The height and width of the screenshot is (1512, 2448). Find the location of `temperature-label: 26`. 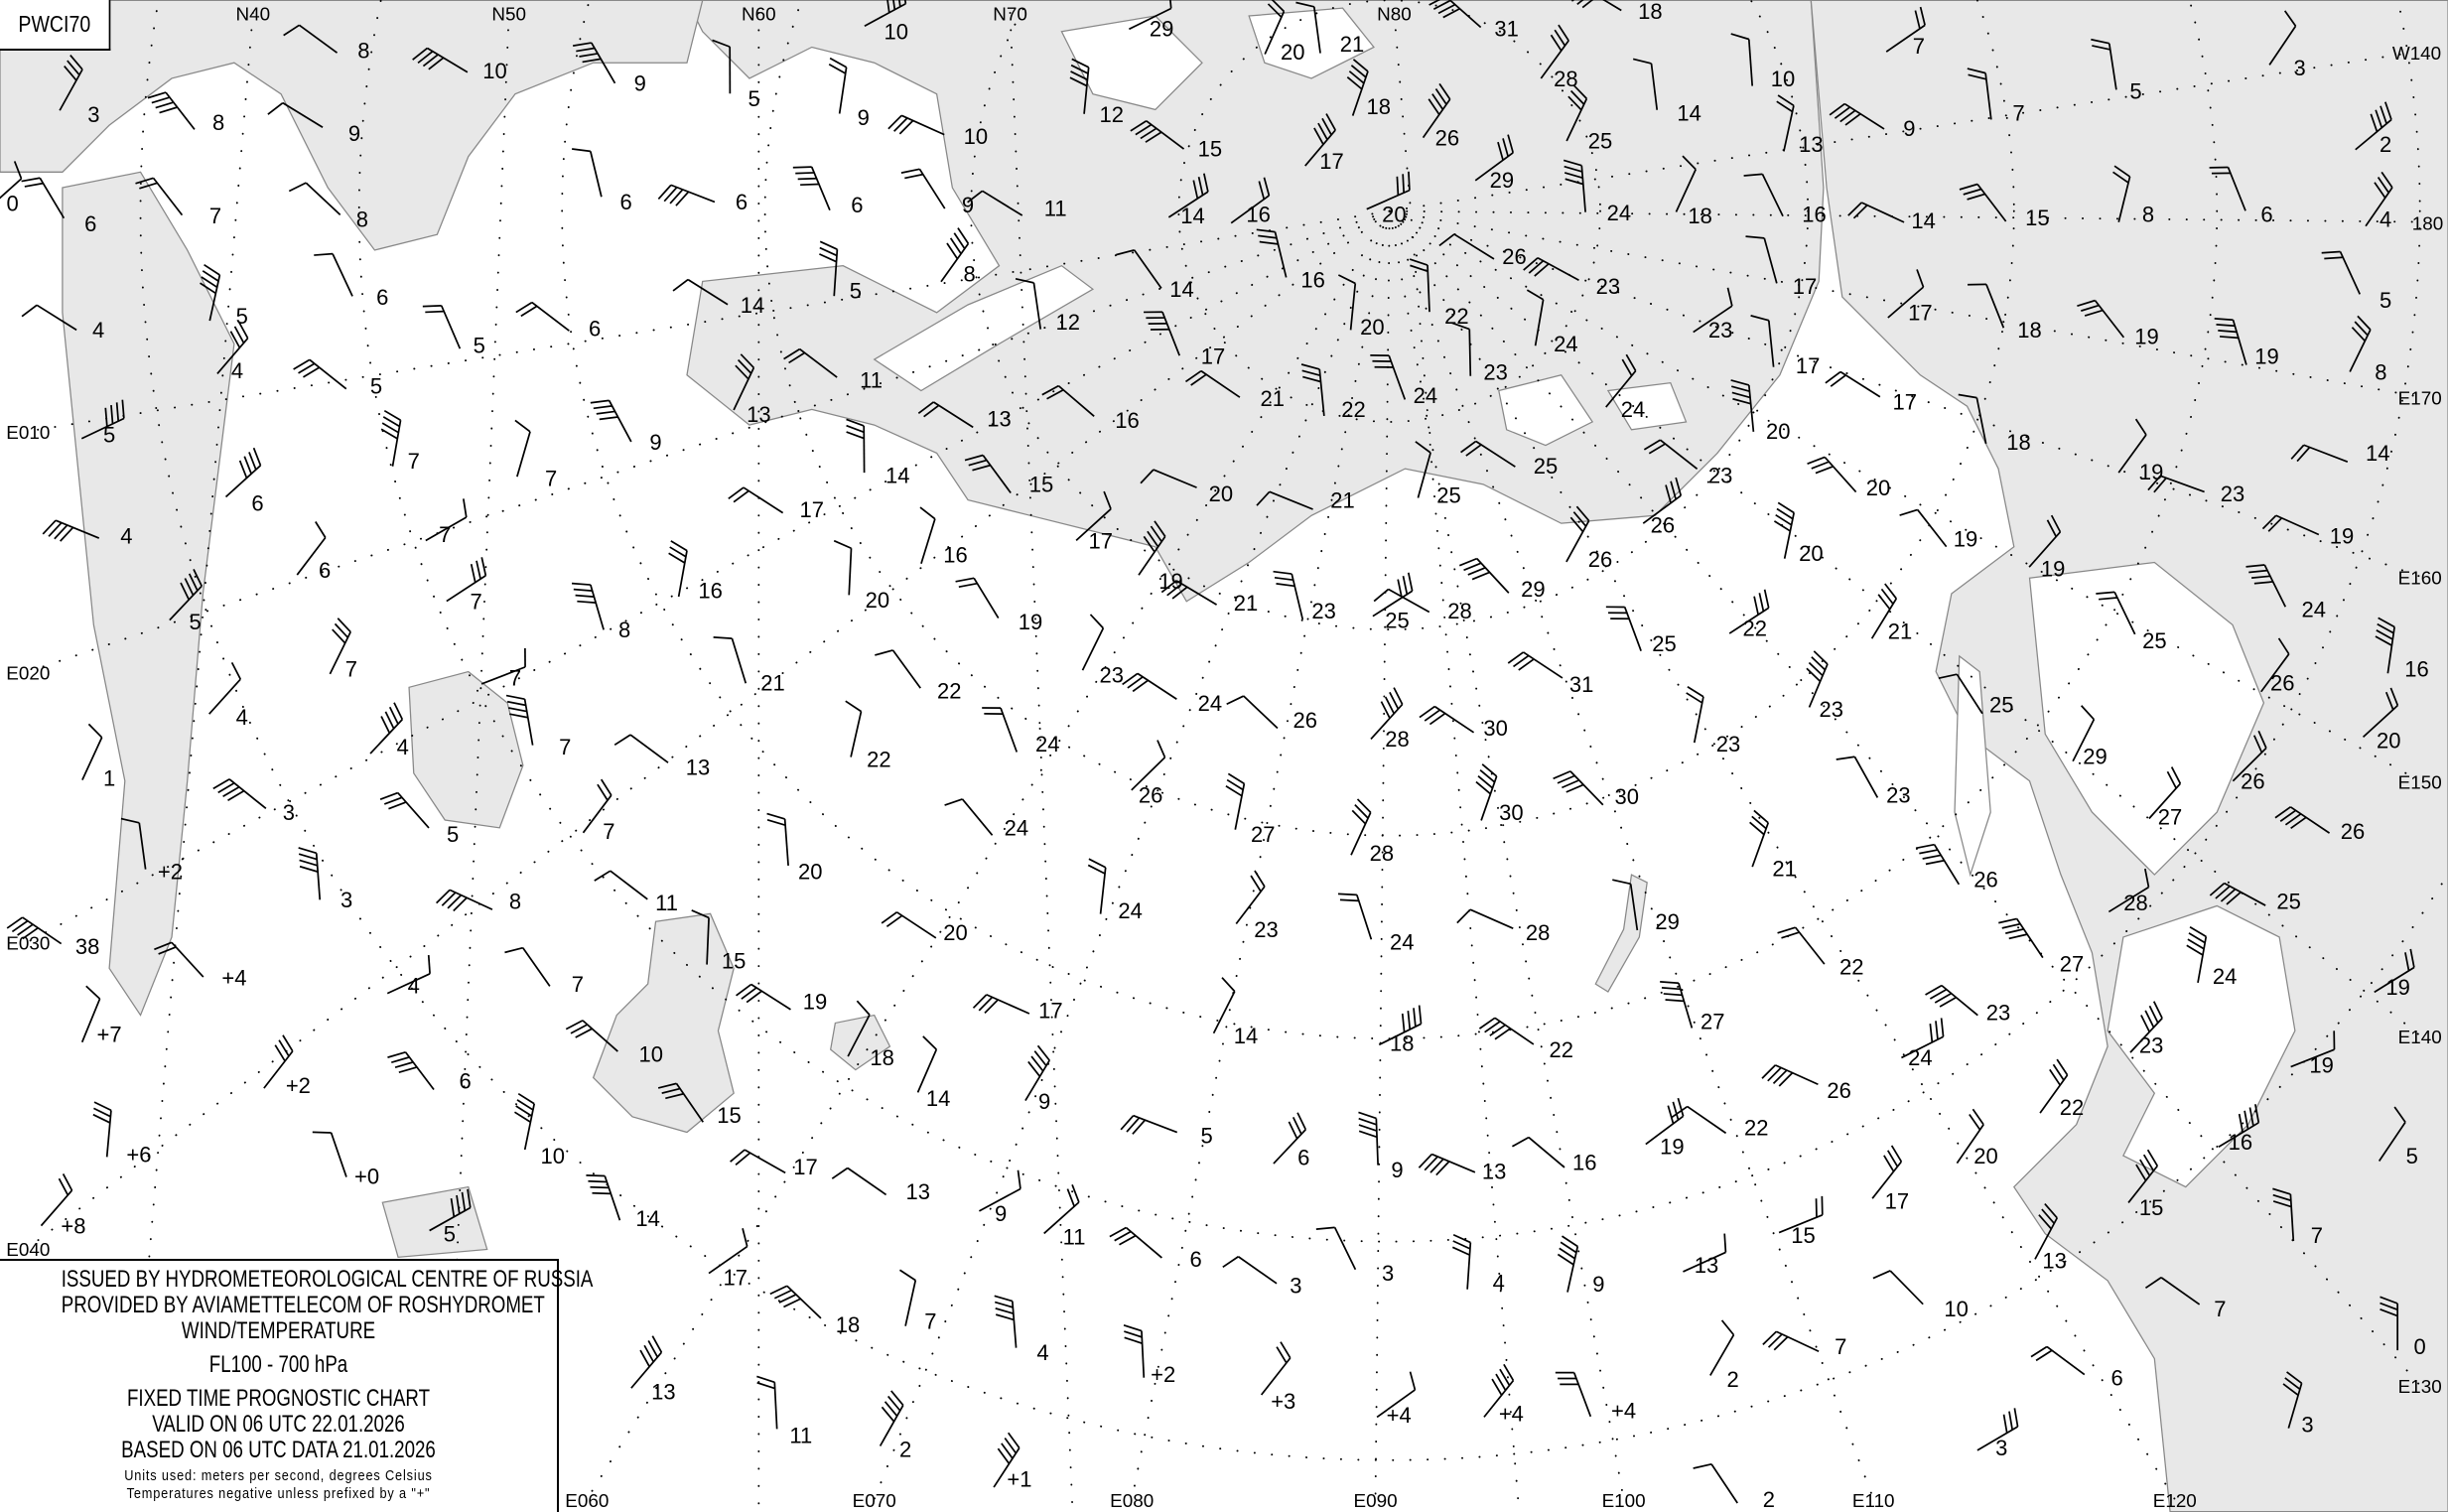

temperature-label: 26 is located at coordinates (1600, 559).